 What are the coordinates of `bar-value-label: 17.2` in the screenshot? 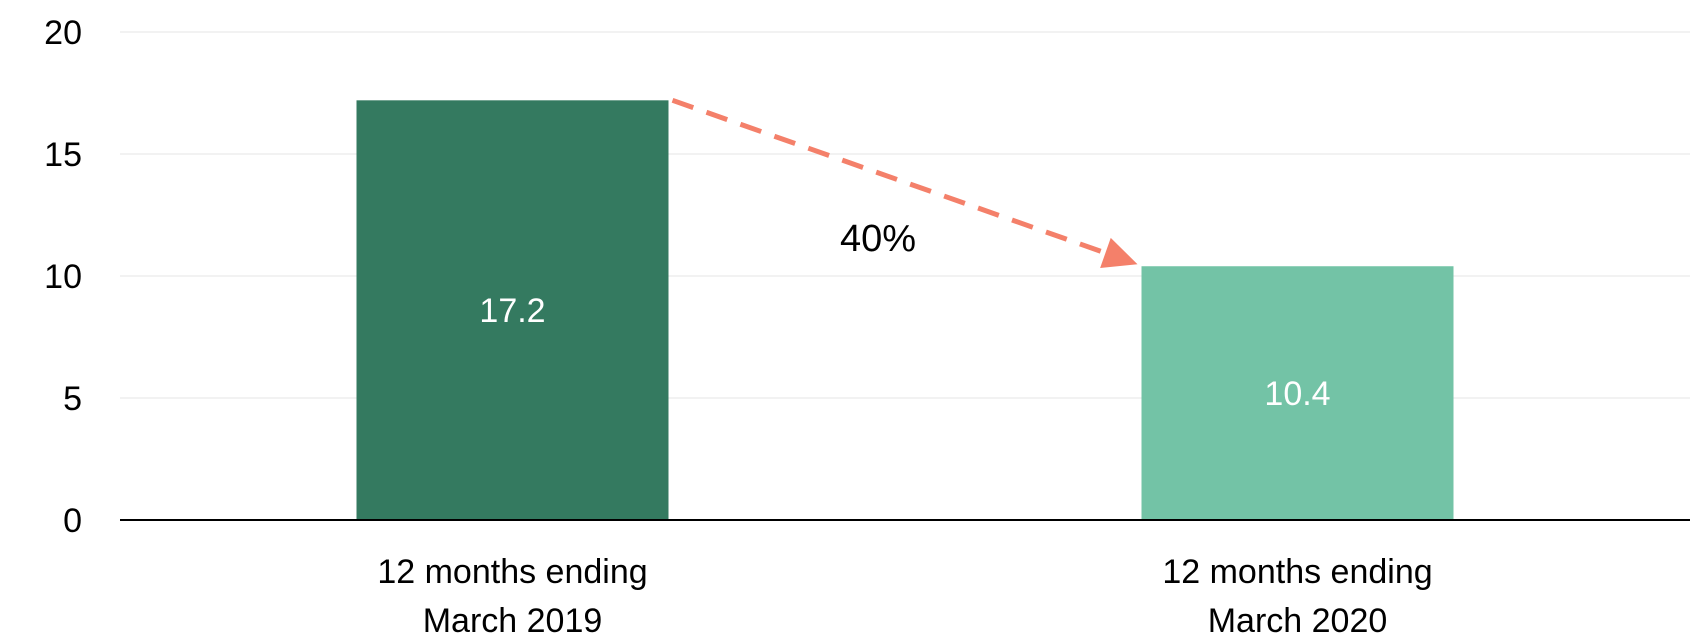 It's located at (512, 311).